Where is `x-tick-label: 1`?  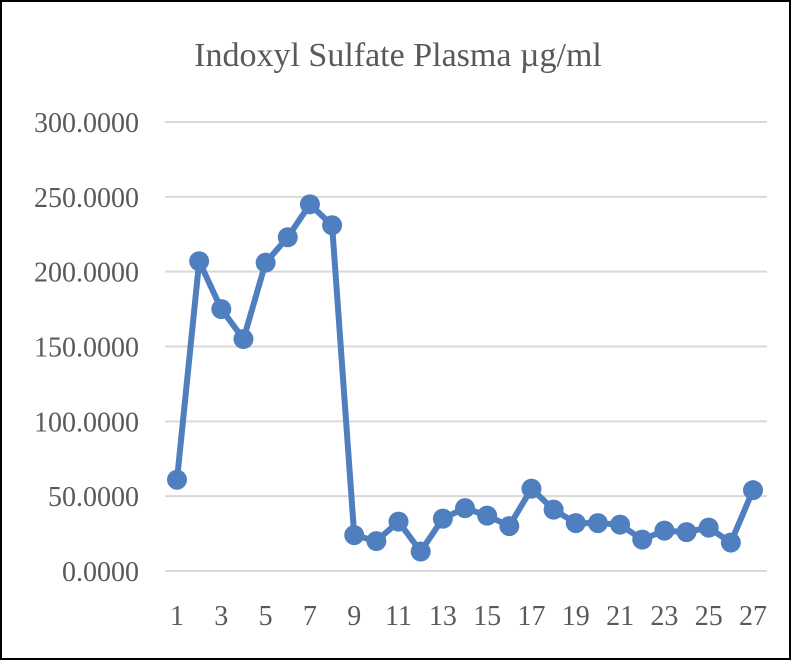
x-tick-label: 1 is located at coordinates (177, 616).